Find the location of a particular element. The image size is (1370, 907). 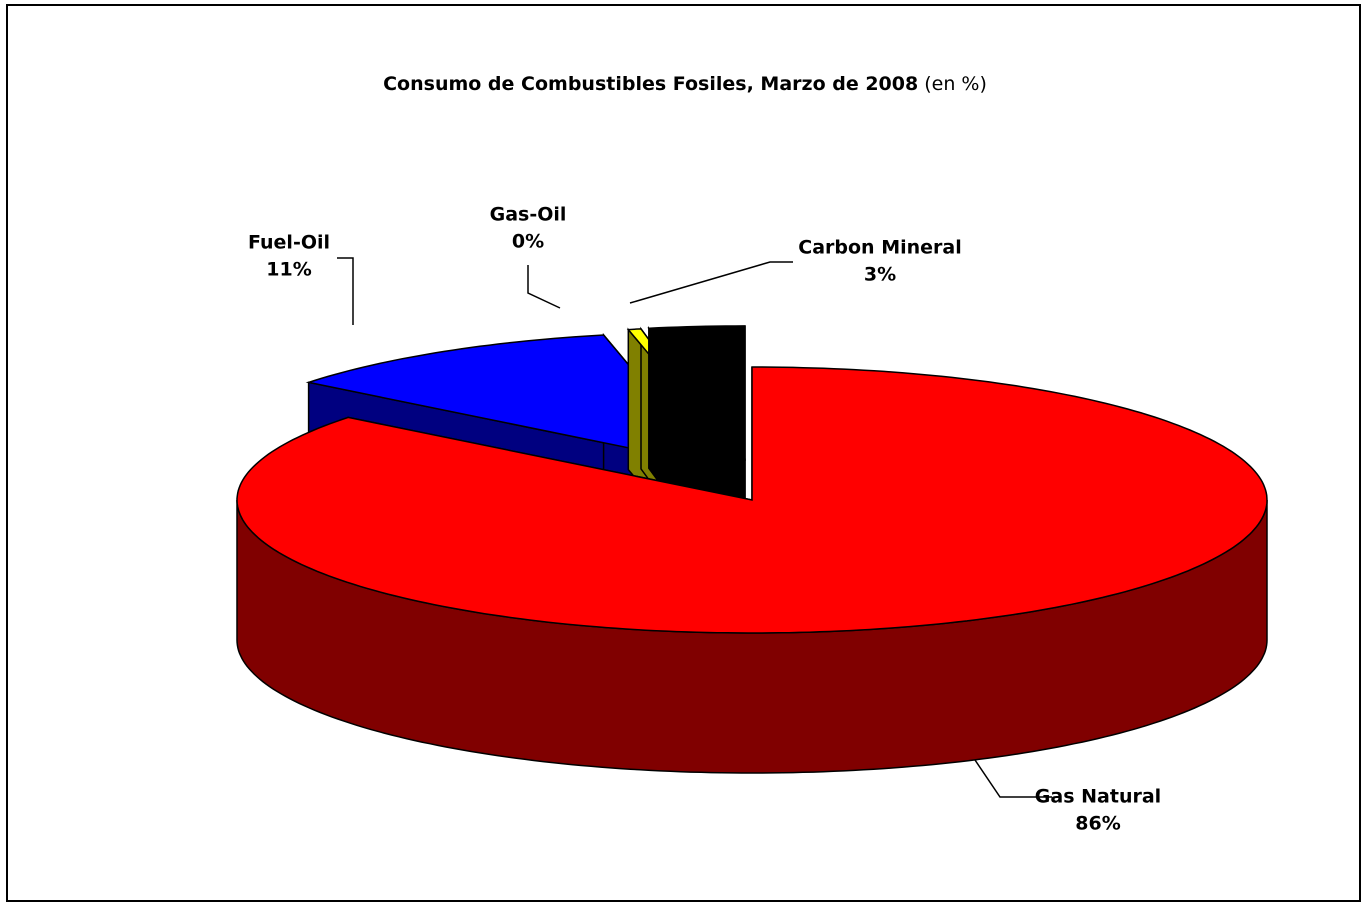

data-label-value: 11% is located at coordinates (288, 270).